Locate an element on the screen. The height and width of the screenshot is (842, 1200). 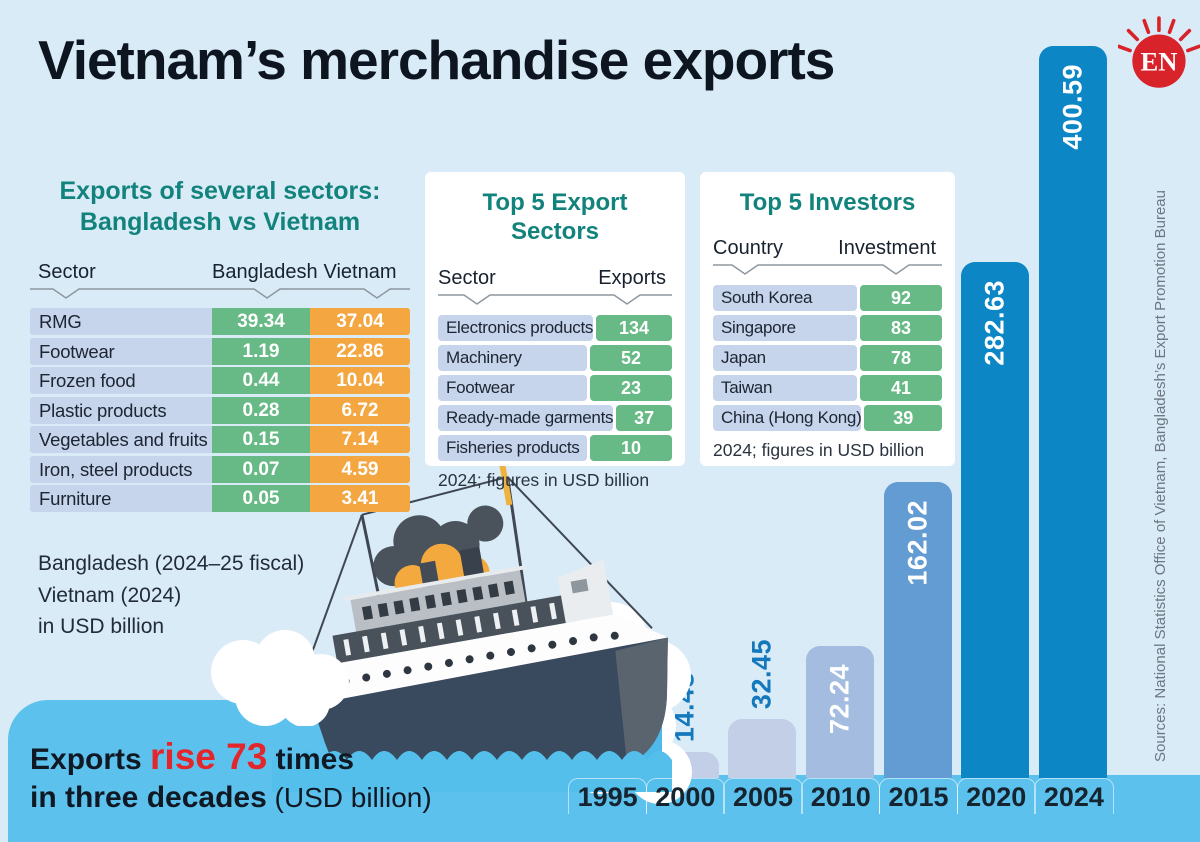
table-row: Taiwan 41 is located at coordinates (827, 388).